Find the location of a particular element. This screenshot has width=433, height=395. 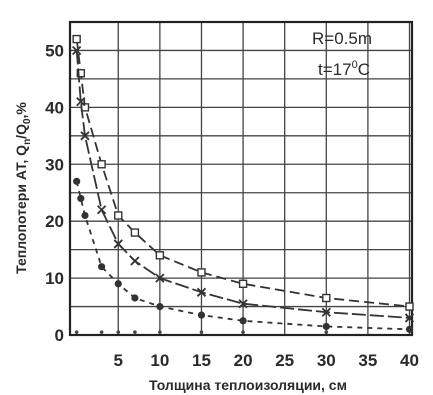

y-axis-label-main: Теплопотери АТ, Q is located at coordinates (21, 209).